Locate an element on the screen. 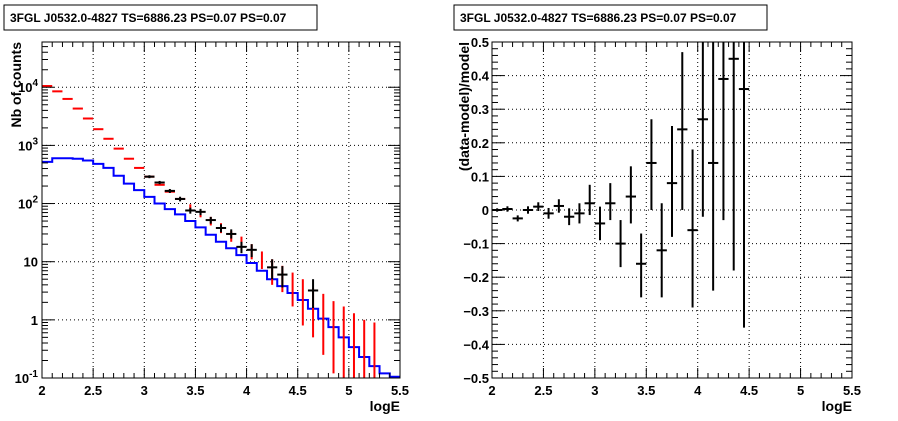  y-tick-label-r-7: 0.2 is located at coordinates (480, 143).